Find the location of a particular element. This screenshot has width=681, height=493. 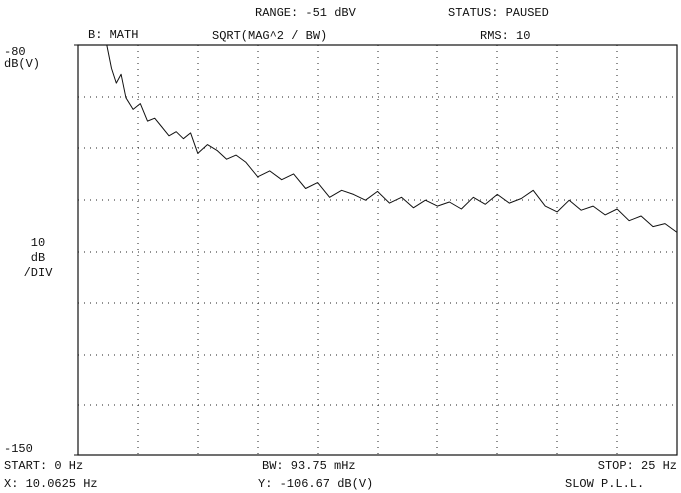

div-label: /DIV is located at coordinates (39, 273).